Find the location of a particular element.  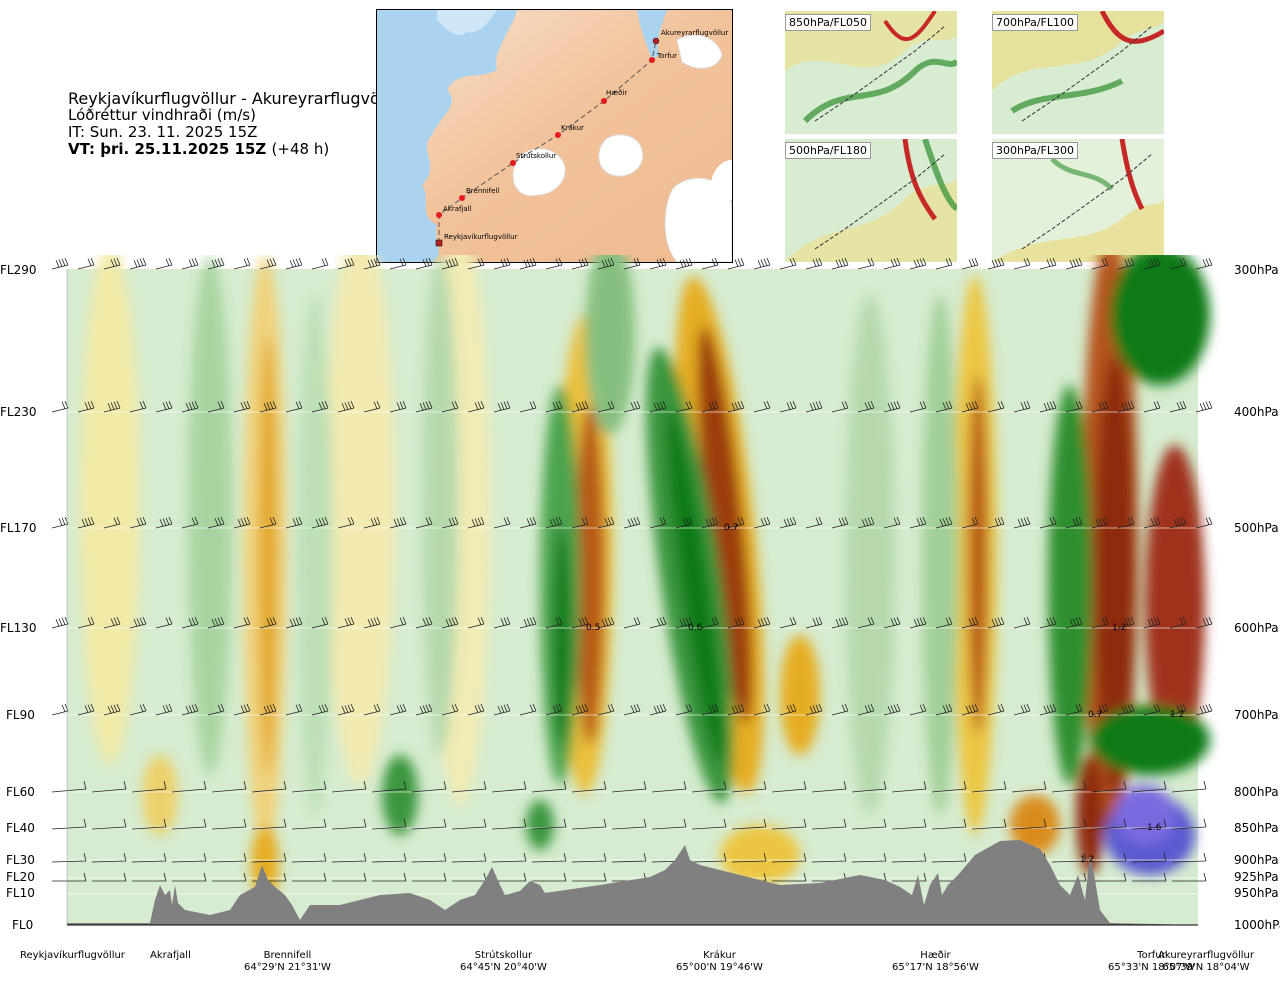

issue-time: IT: Sun. 23. 11. 2025 15Z is located at coordinates (163, 132).